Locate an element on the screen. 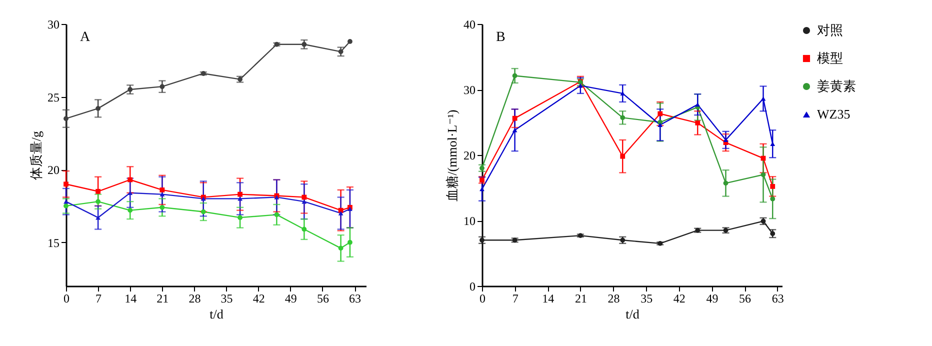  y-tick-label: 10 is located at coordinates (470, 221).